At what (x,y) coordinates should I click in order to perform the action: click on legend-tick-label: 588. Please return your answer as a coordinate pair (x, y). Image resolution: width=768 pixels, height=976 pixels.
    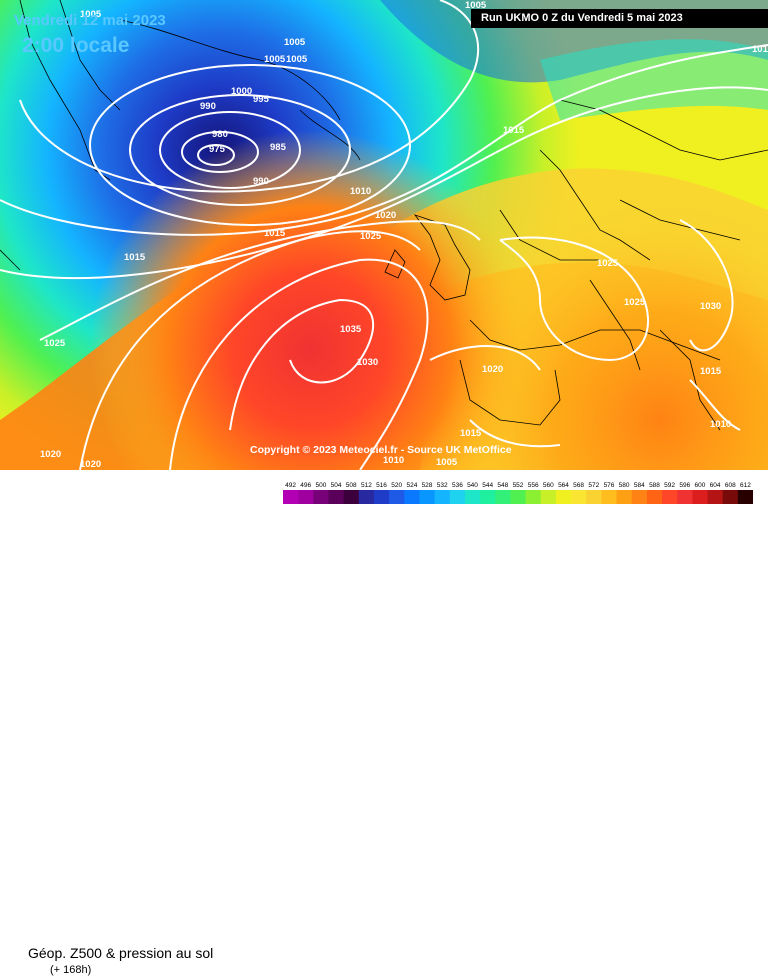
    Looking at the image, I should click on (654, 485).